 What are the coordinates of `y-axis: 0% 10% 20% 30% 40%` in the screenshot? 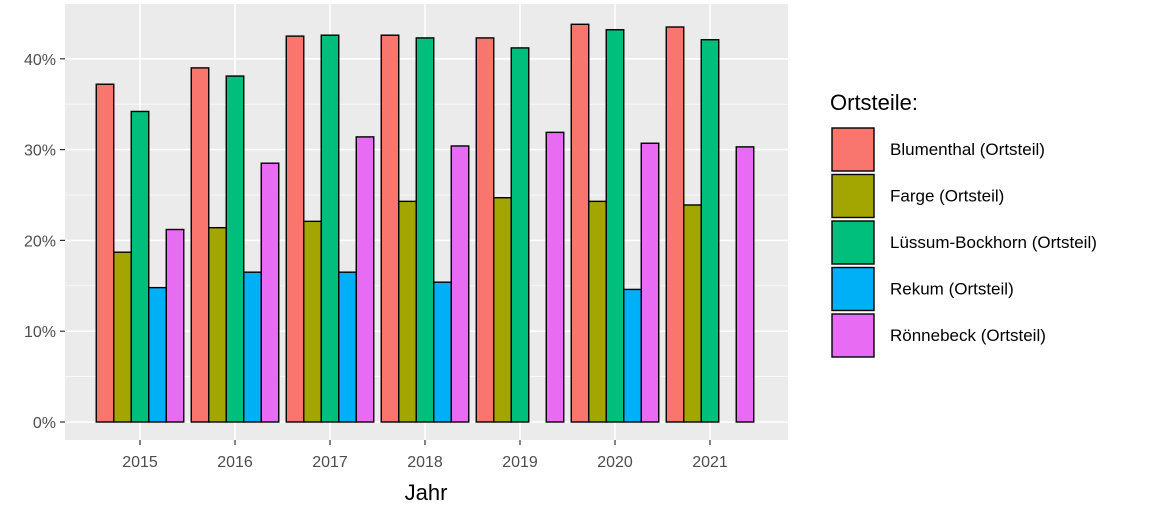 It's located at (44, 242).